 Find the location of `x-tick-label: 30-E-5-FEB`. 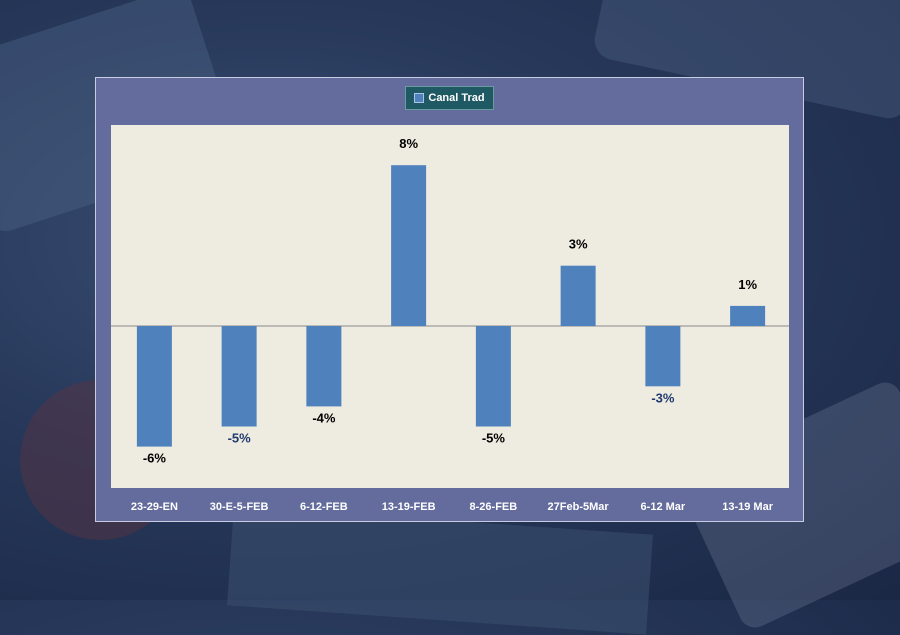

x-tick-label: 30-E-5-FEB is located at coordinates (239, 507).